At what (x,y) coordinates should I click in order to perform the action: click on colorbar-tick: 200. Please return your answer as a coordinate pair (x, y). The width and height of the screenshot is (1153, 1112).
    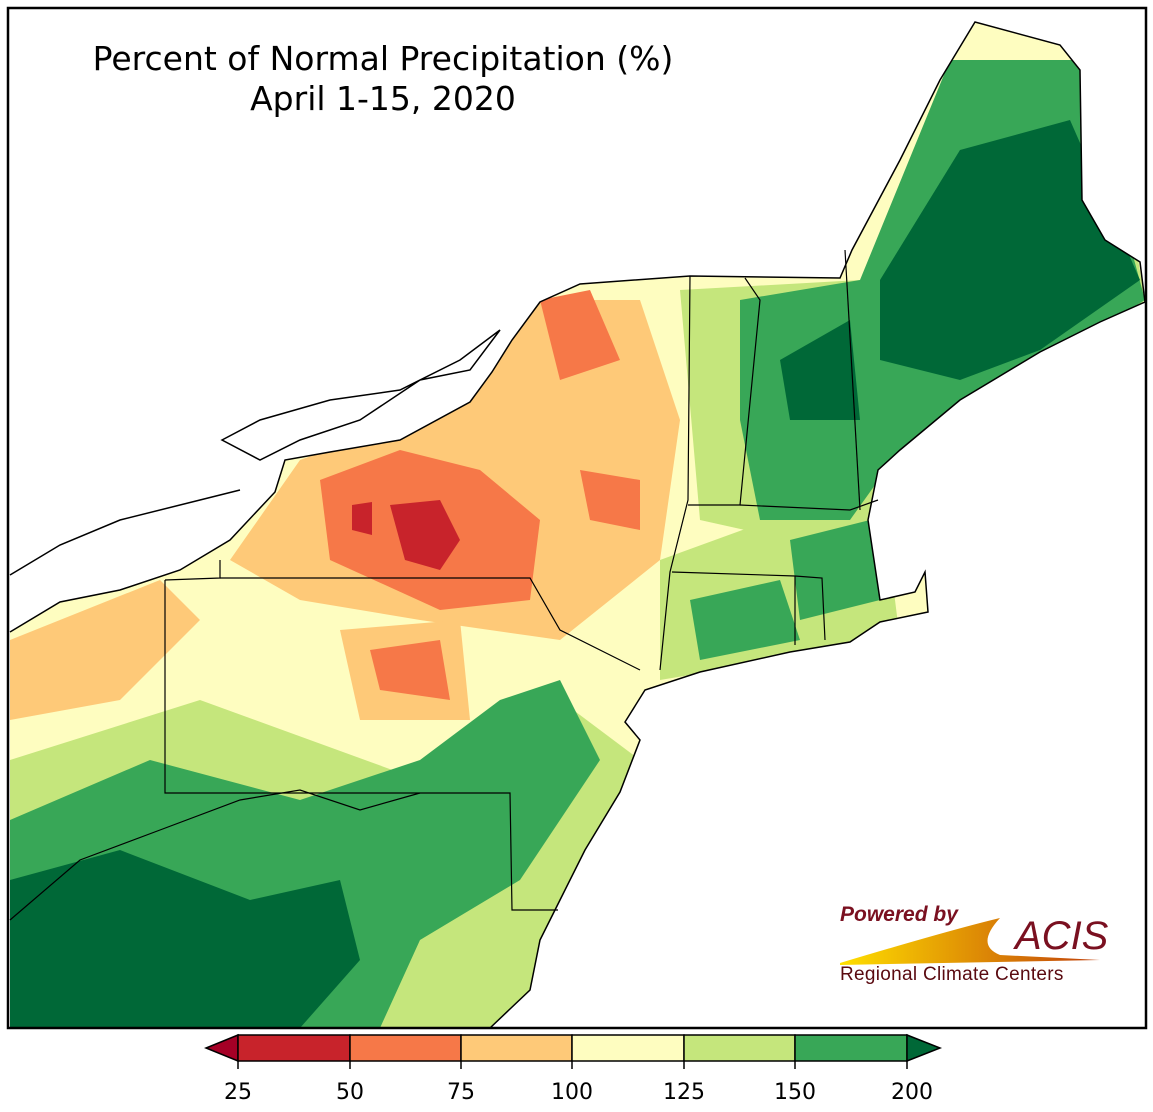
    Looking at the image, I should click on (912, 1092).